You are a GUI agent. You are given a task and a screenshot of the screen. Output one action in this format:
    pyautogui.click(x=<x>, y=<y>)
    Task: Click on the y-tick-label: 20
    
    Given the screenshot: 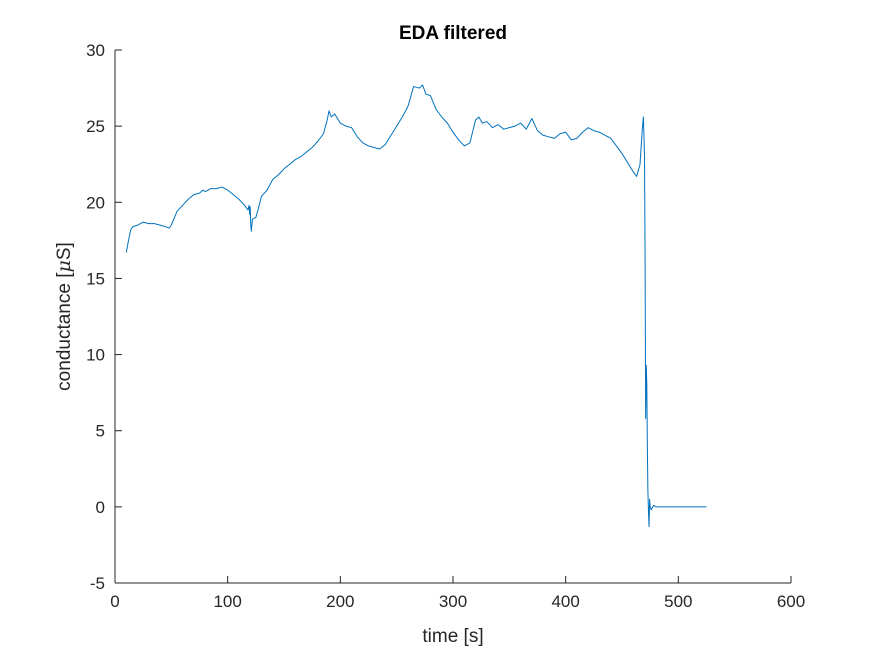 What is the action you would take?
    pyautogui.click(x=95, y=202)
    